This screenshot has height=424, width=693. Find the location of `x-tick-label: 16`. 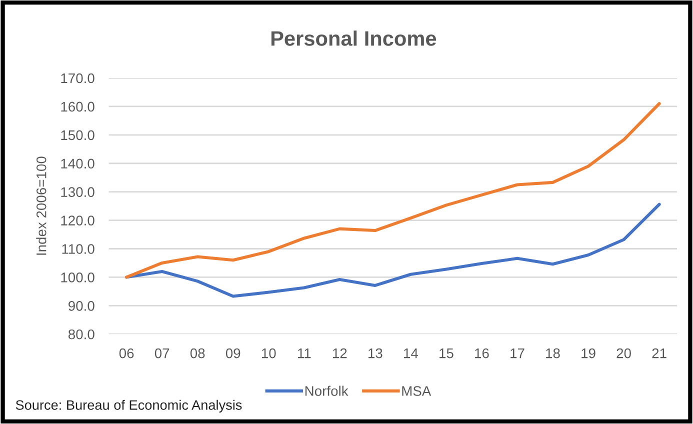

x-tick-label: 16 is located at coordinates (482, 353).